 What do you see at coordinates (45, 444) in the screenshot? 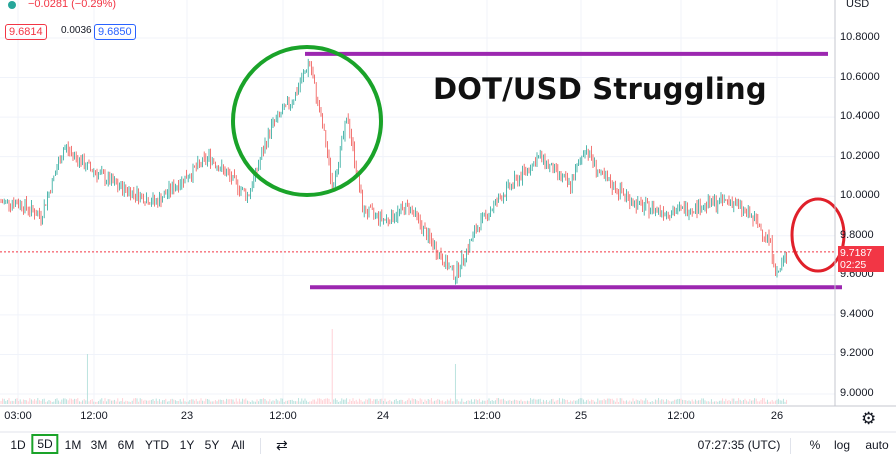
I see `range-button-5d: 5D` at bounding box center [45, 444].